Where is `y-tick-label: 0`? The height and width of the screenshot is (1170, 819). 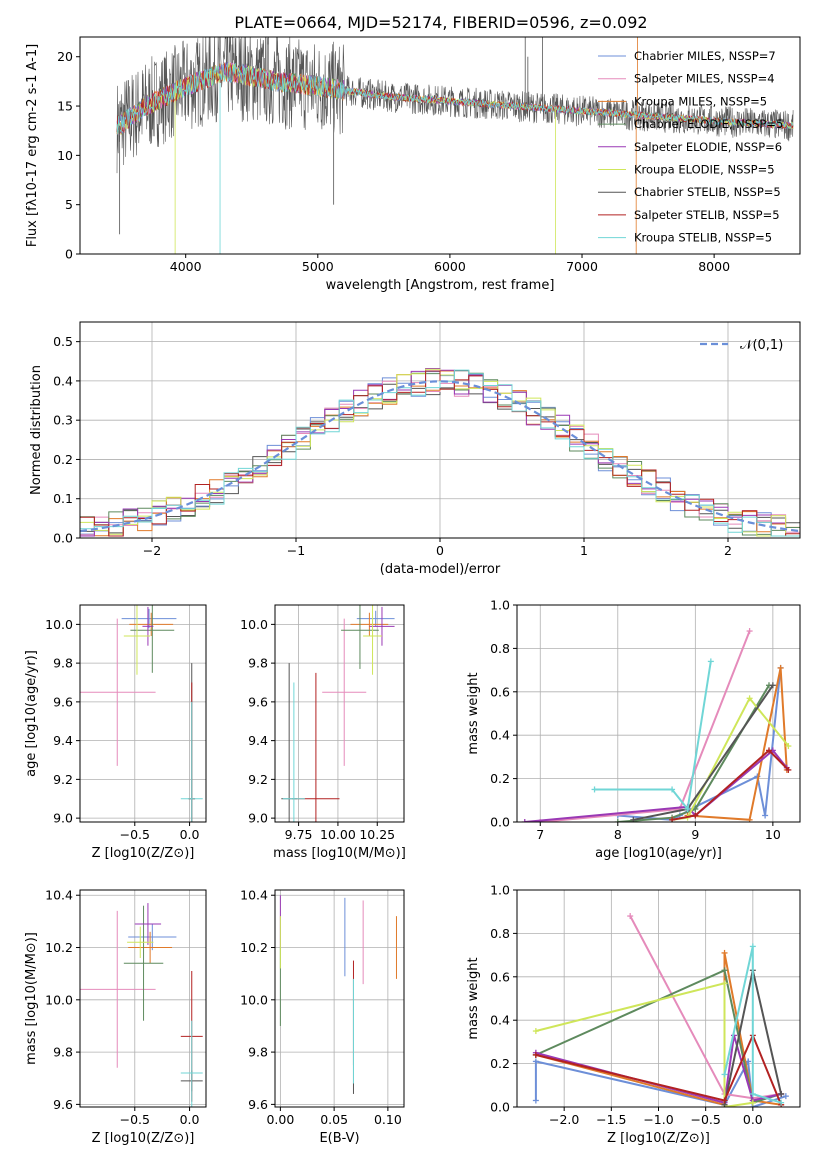
y-tick-label: 0 is located at coordinates (69, 254).